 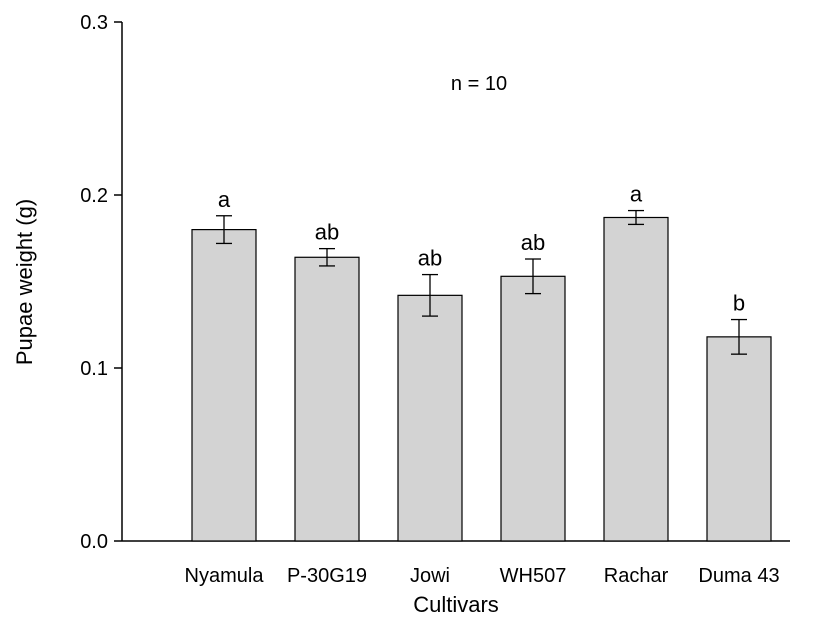 I want to click on x-tick-label: Duma 43, so click(x=738, y=576).